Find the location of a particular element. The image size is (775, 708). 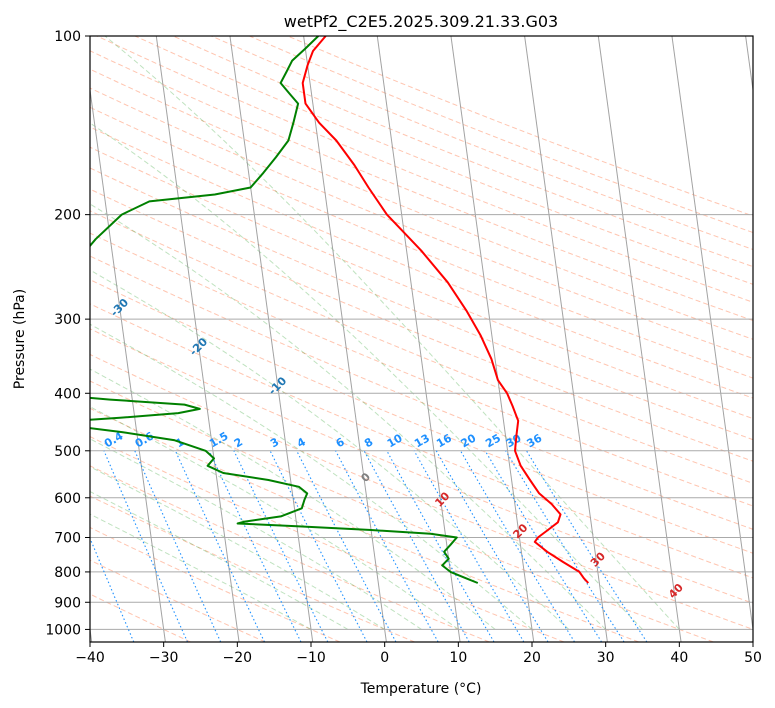

y-tick-label: 800 is located at coordinates (67, 573).